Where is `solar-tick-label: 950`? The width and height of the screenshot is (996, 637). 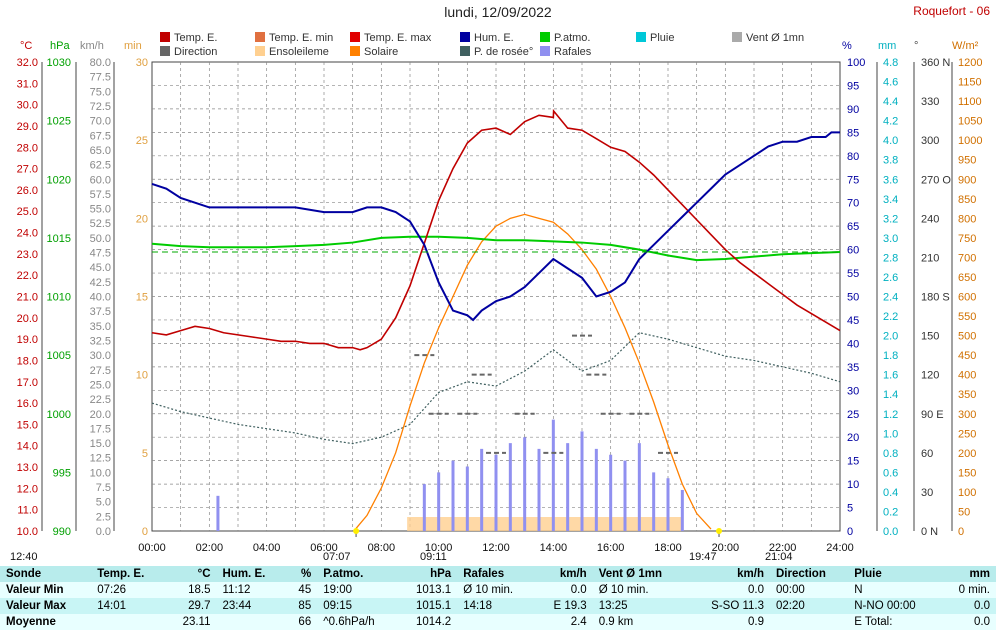 solar-tick-label: 950 is located at coordinates (967, 161).